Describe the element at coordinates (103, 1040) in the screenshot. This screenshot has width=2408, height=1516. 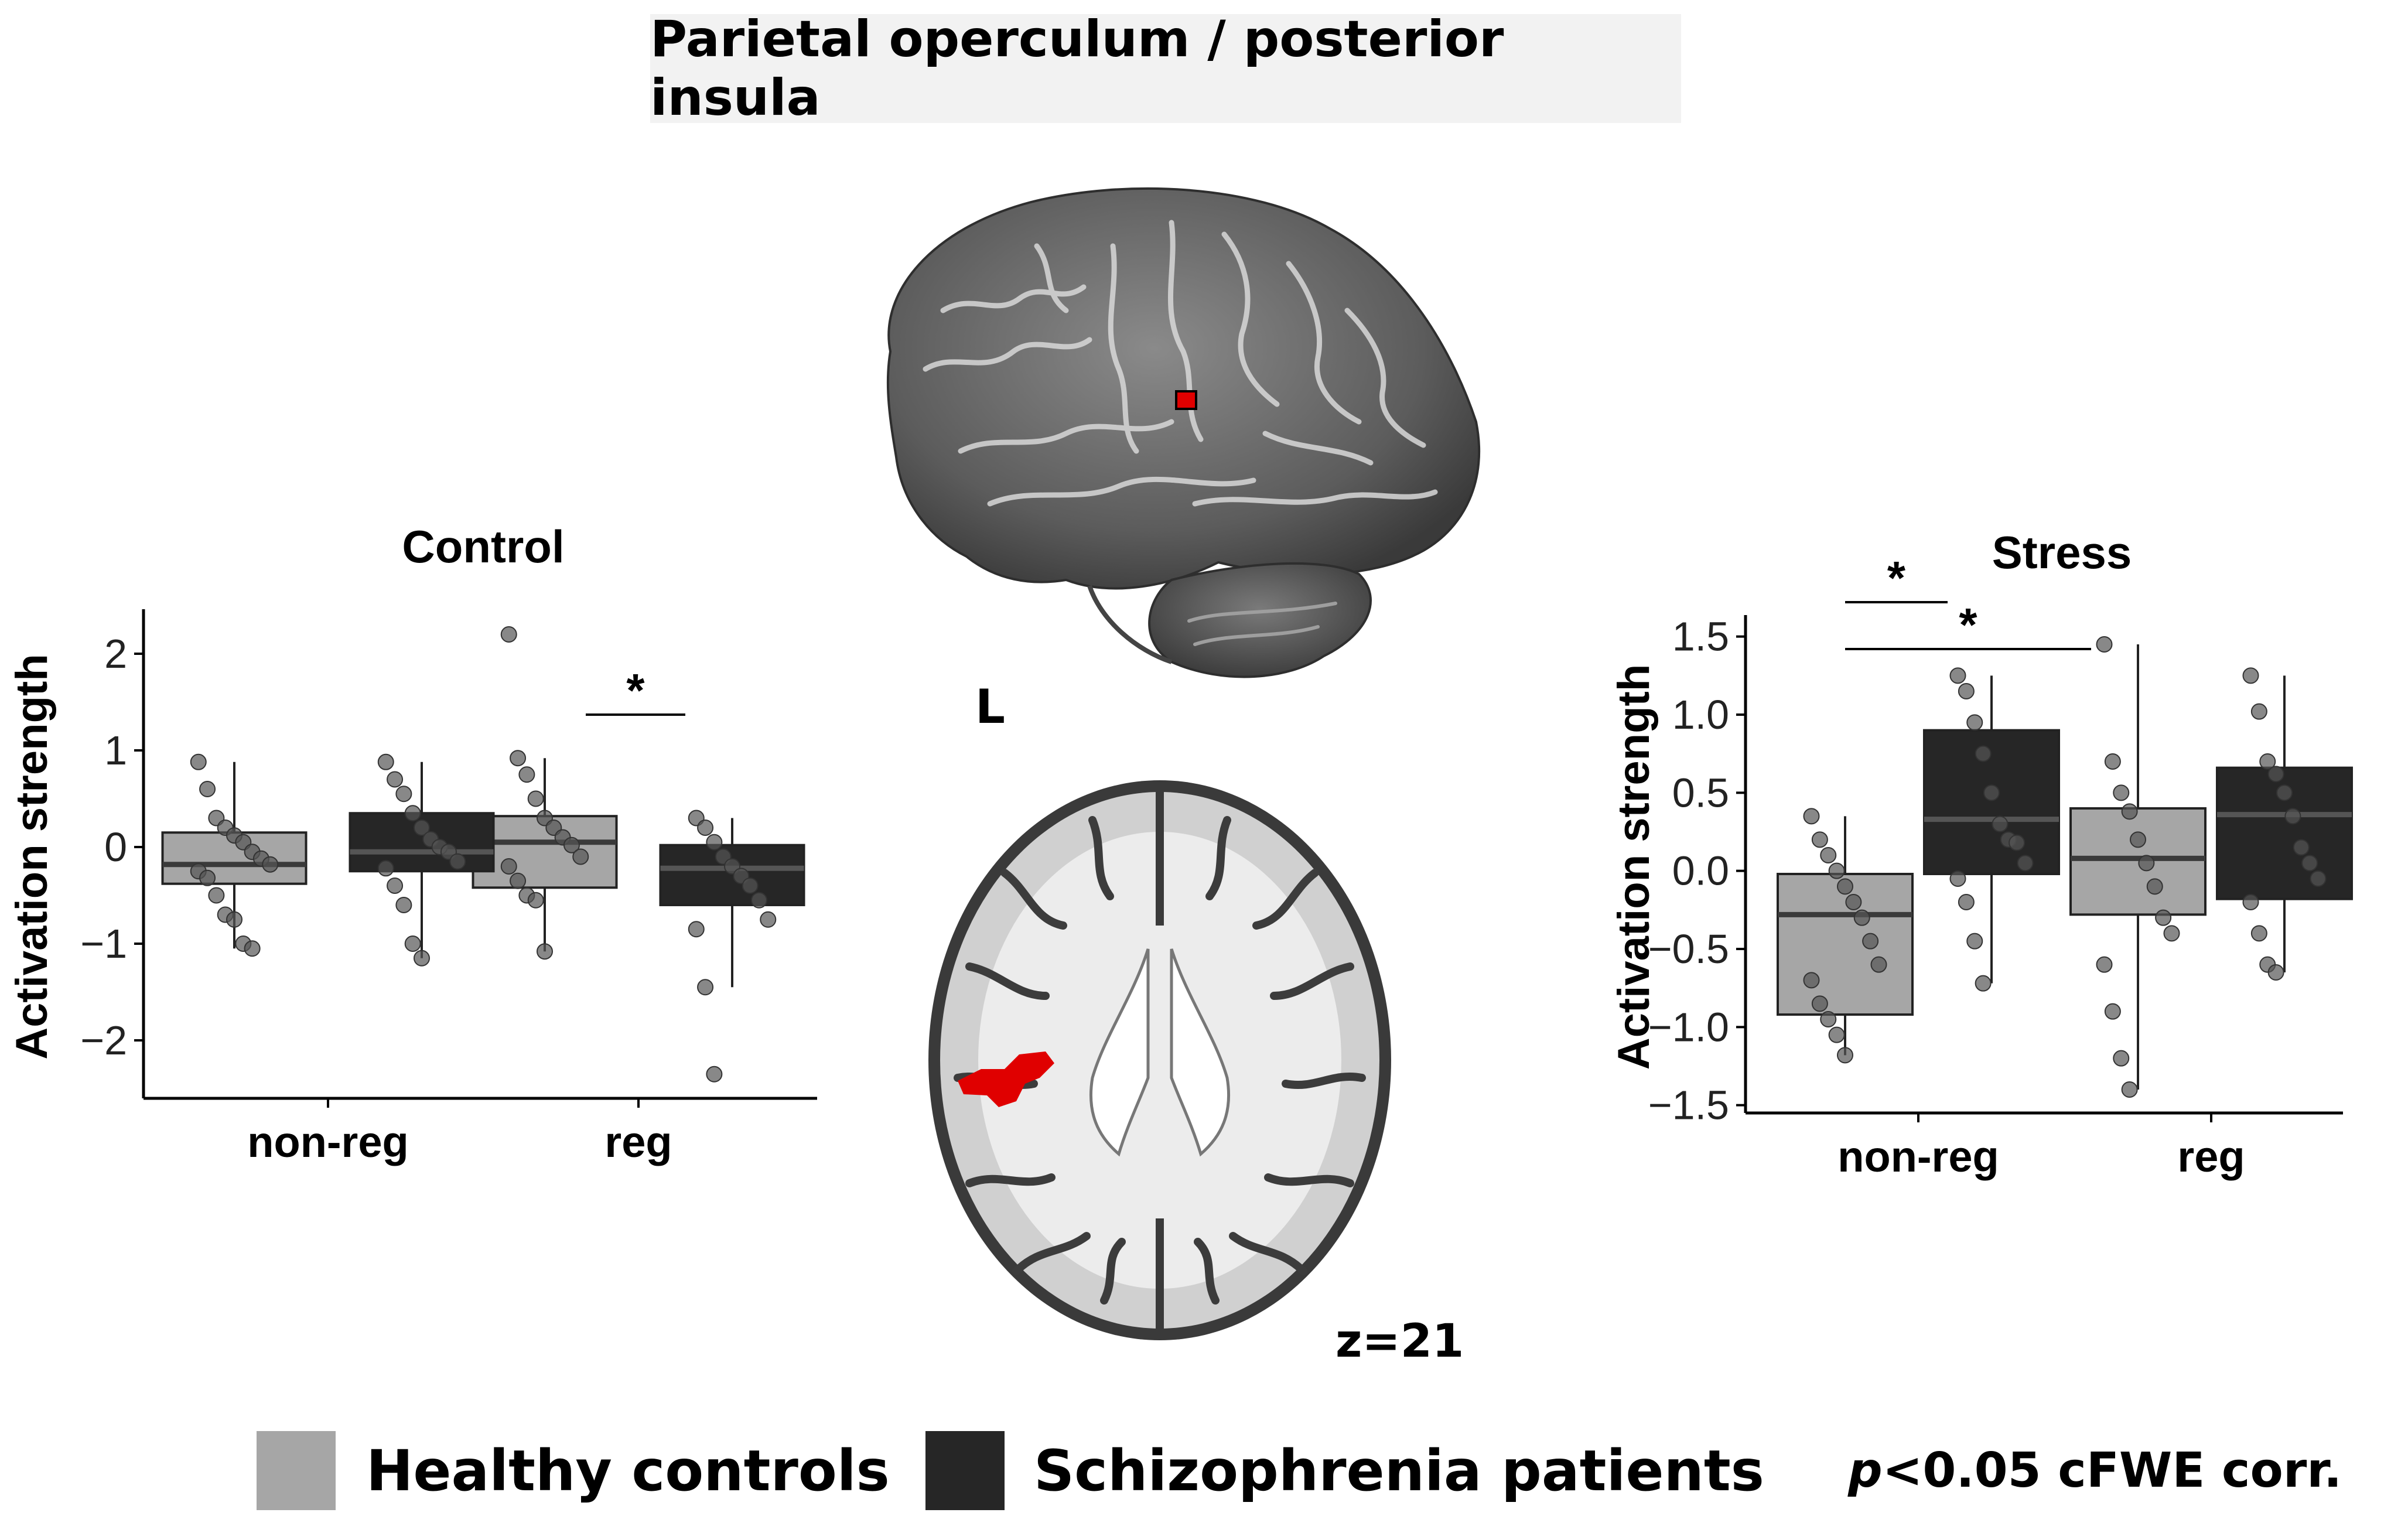
I see `y-tick-label: −2` at that location.